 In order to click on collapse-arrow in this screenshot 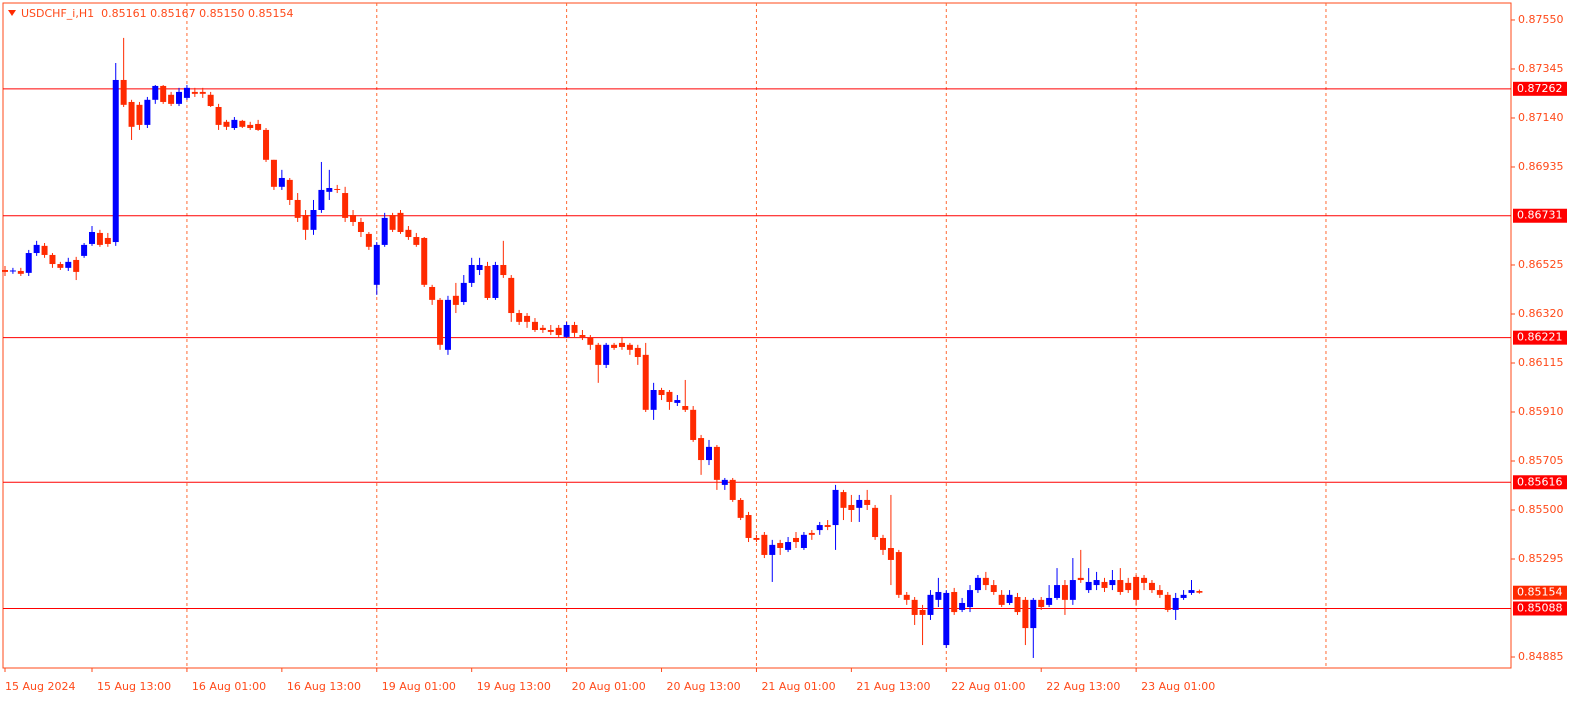, I will do `click(12, 13)`.